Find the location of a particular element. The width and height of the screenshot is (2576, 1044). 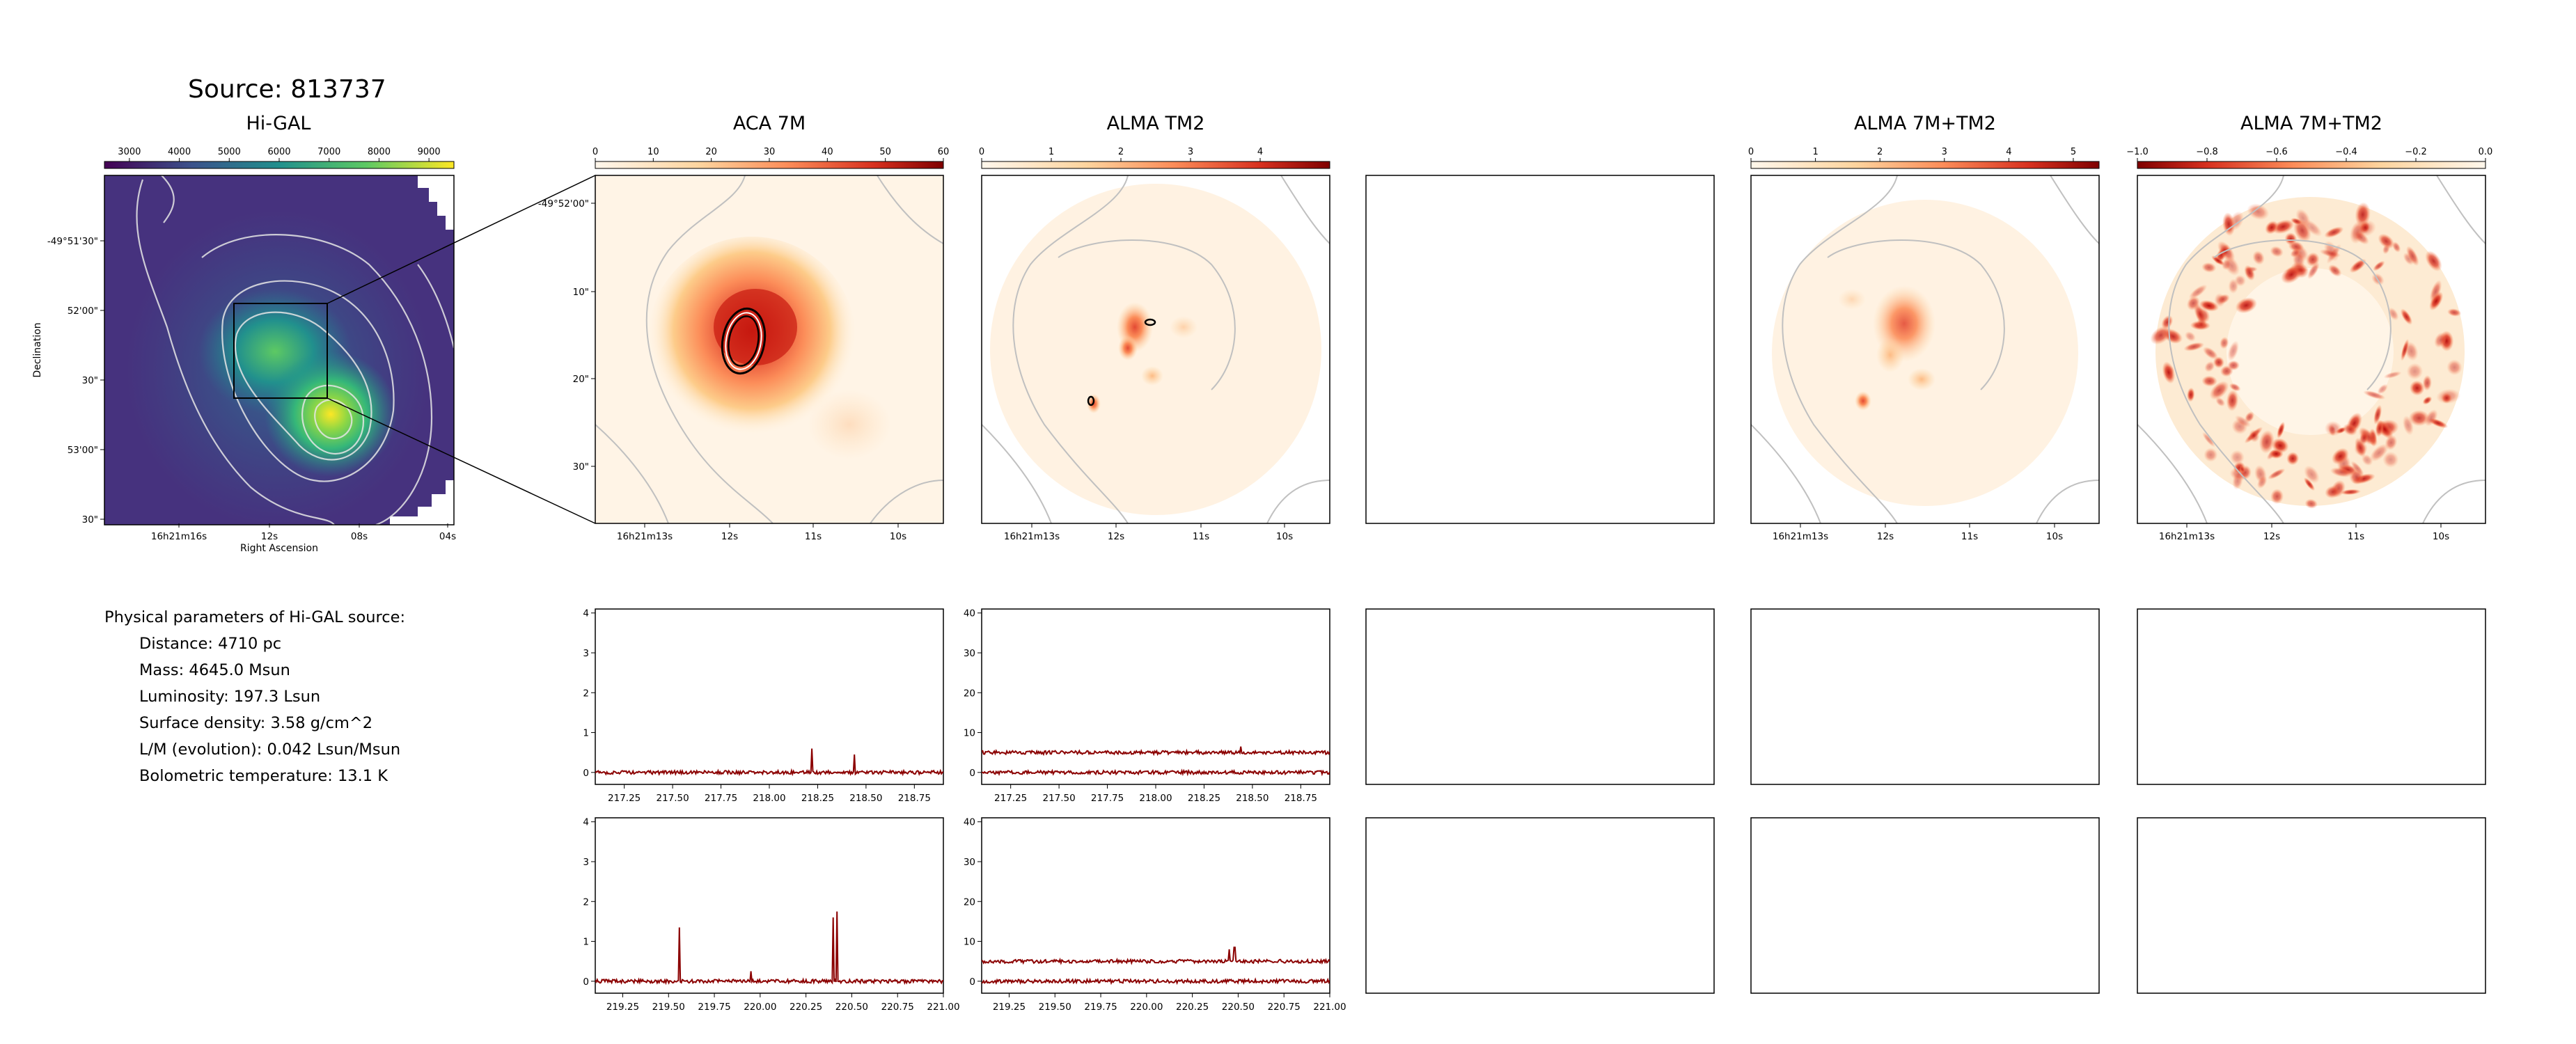

colorbar-tick-label: 30 is located at coordinates (770, 152).